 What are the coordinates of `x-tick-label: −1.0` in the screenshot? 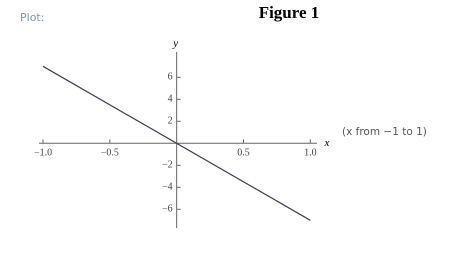 It's located at (43, 153).